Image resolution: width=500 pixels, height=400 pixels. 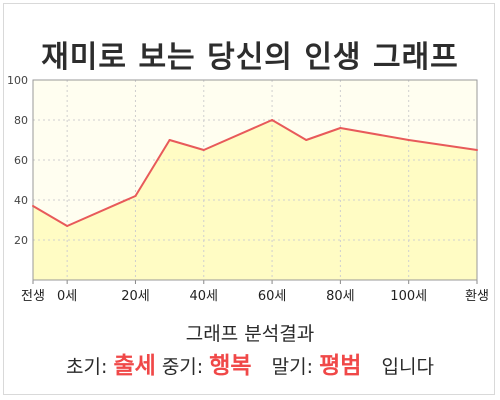 I want to click on x-tick-label: 100세, so click(x=408, y=296).